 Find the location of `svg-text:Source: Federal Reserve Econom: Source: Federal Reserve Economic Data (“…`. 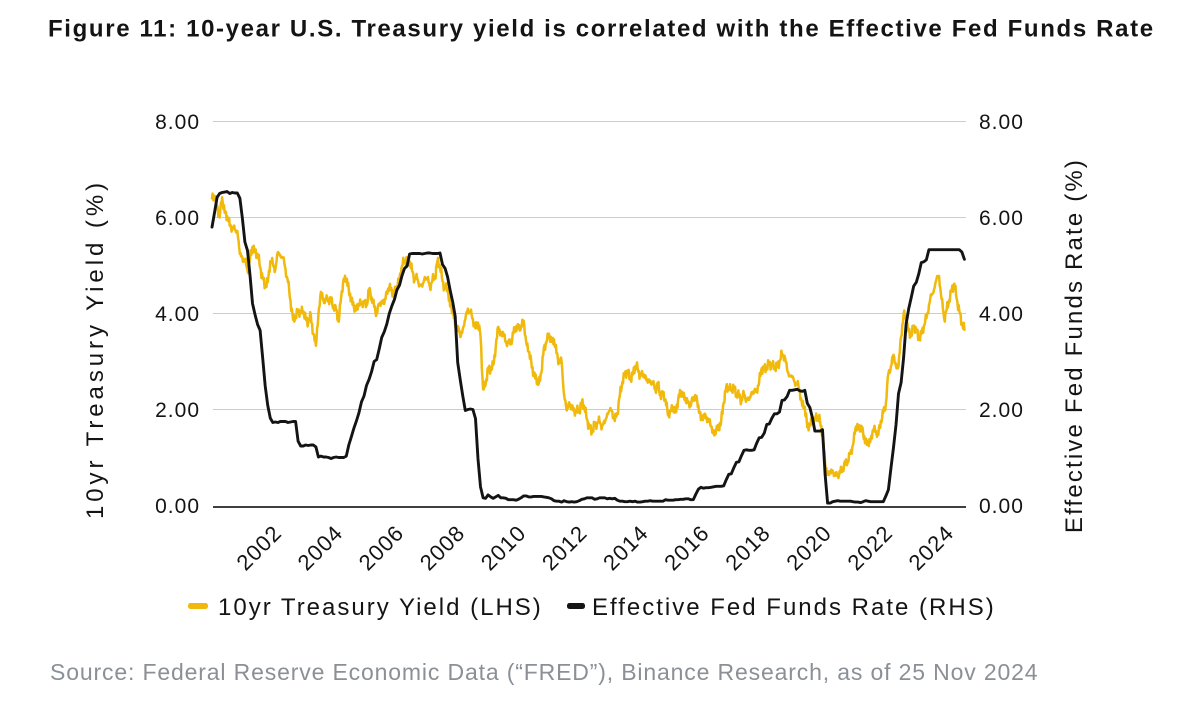

svg-text:Source: Federal Reserve Econom: Source: Federal Reserve Economic Data (“… is located at coordinates (544, 672).